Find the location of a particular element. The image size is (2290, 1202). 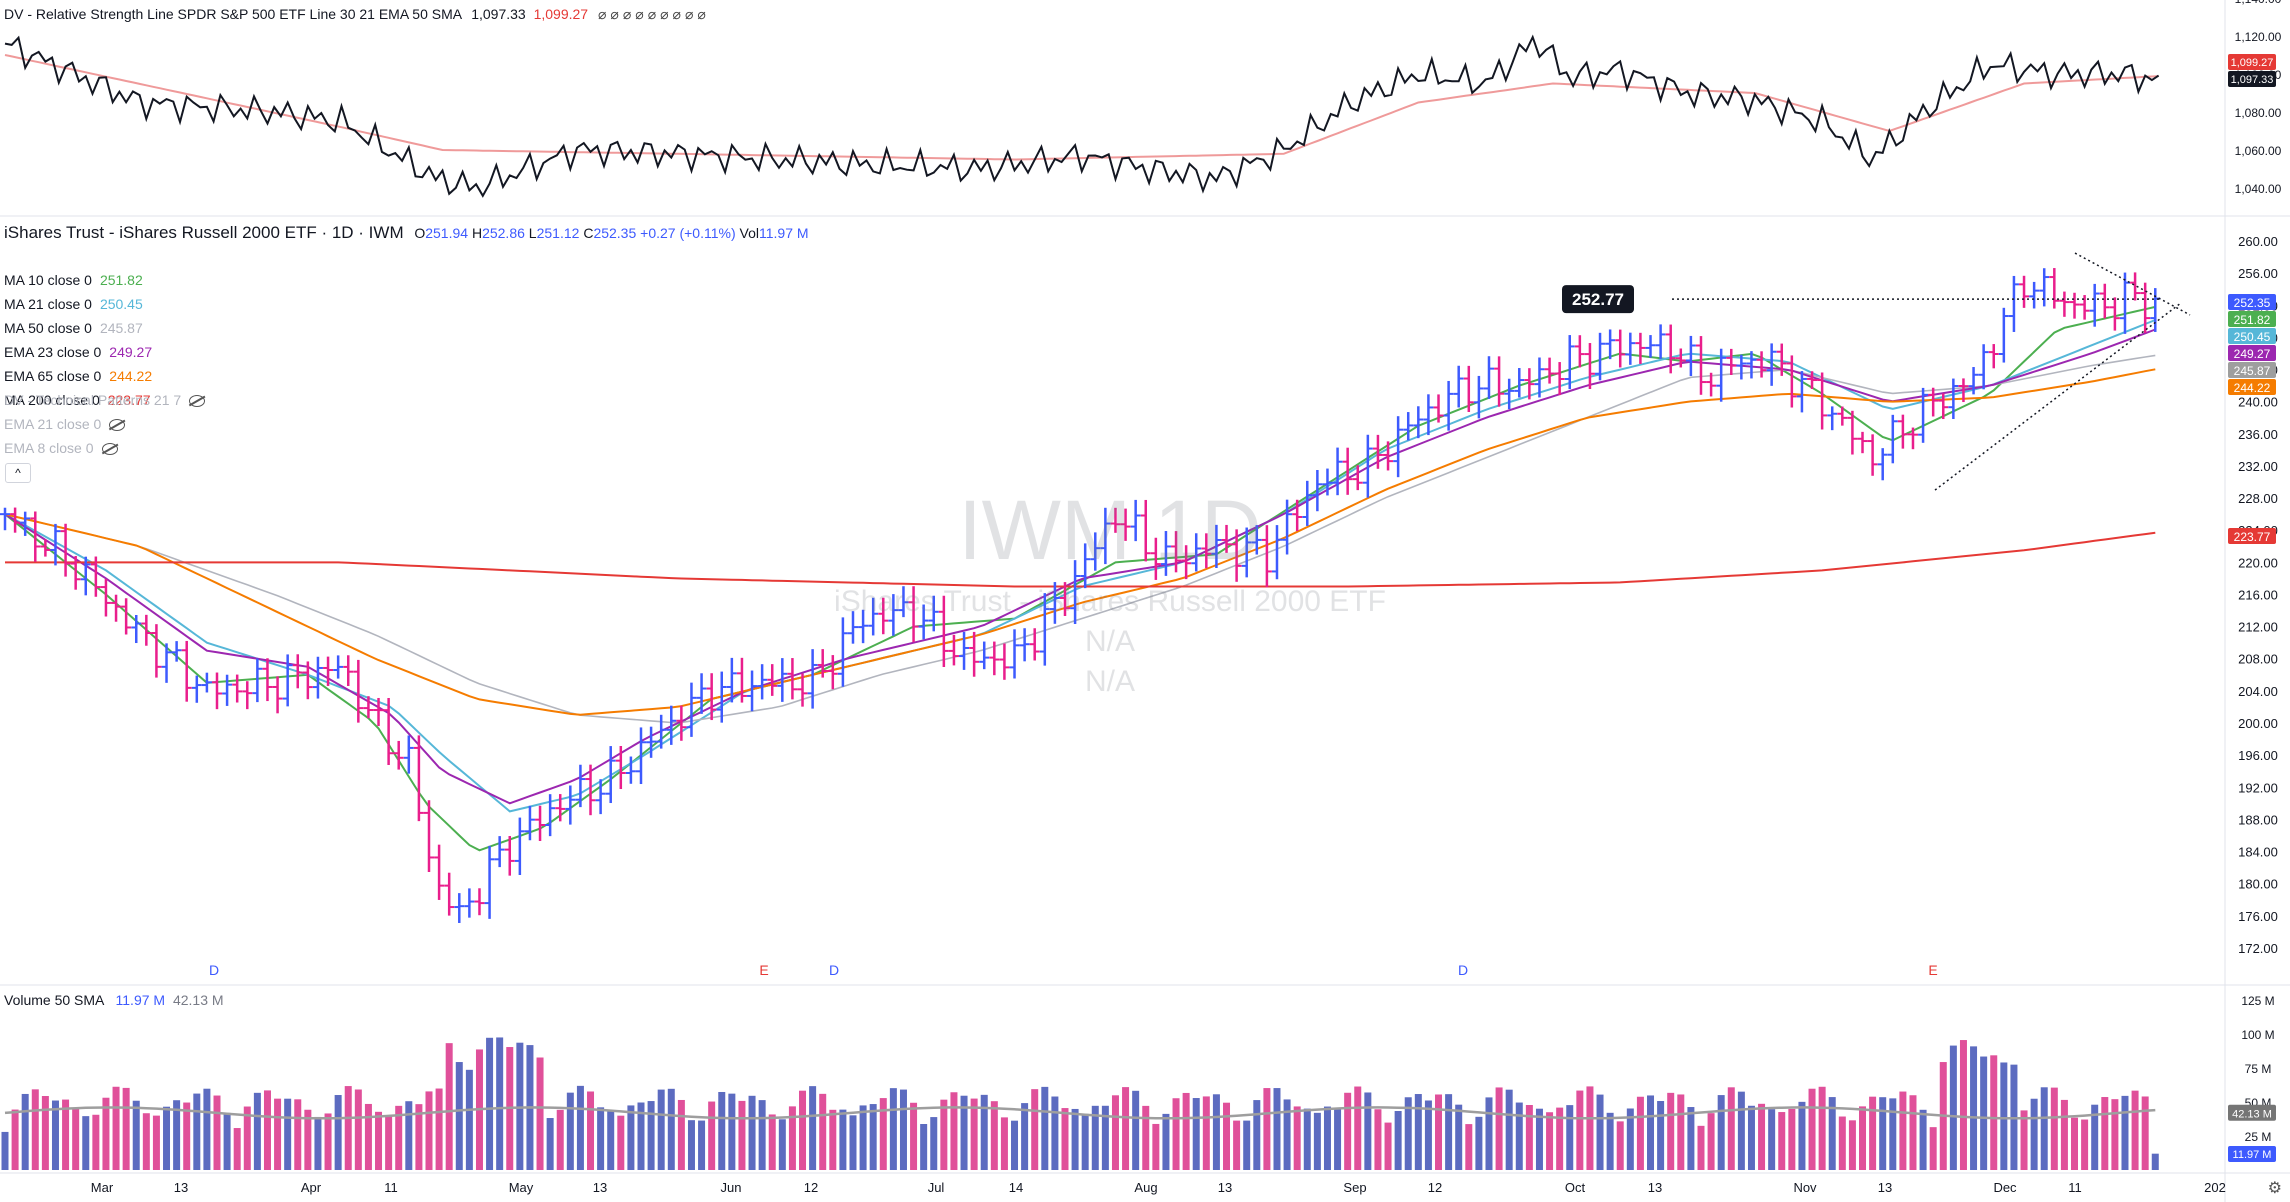

price-tick-label: 216.00 is located at coordinates (2258, 594).